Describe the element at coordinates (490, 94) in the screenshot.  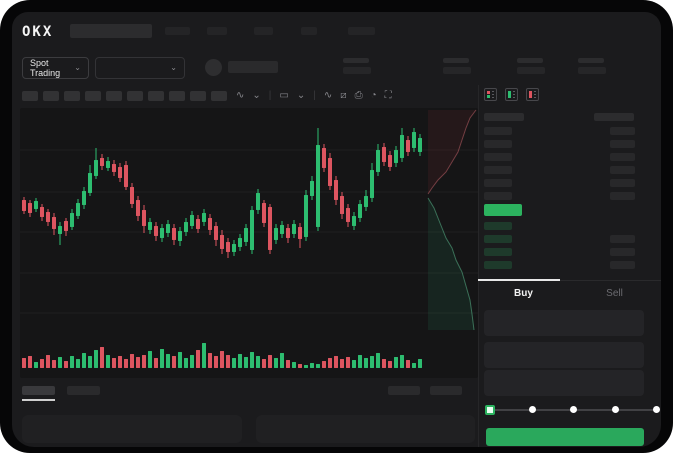
I see `book-combined-icon` at that location.